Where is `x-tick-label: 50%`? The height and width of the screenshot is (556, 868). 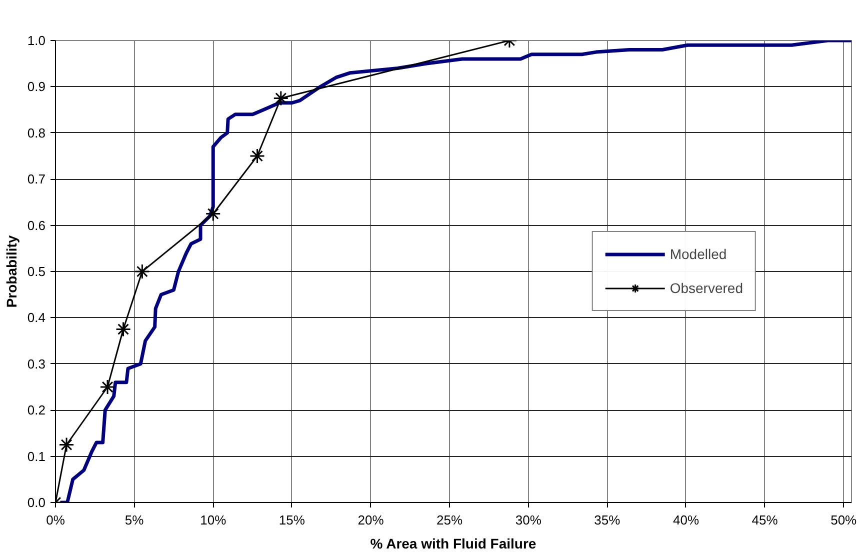 x-tick-label: 50% is located at coordinates (844, 520).